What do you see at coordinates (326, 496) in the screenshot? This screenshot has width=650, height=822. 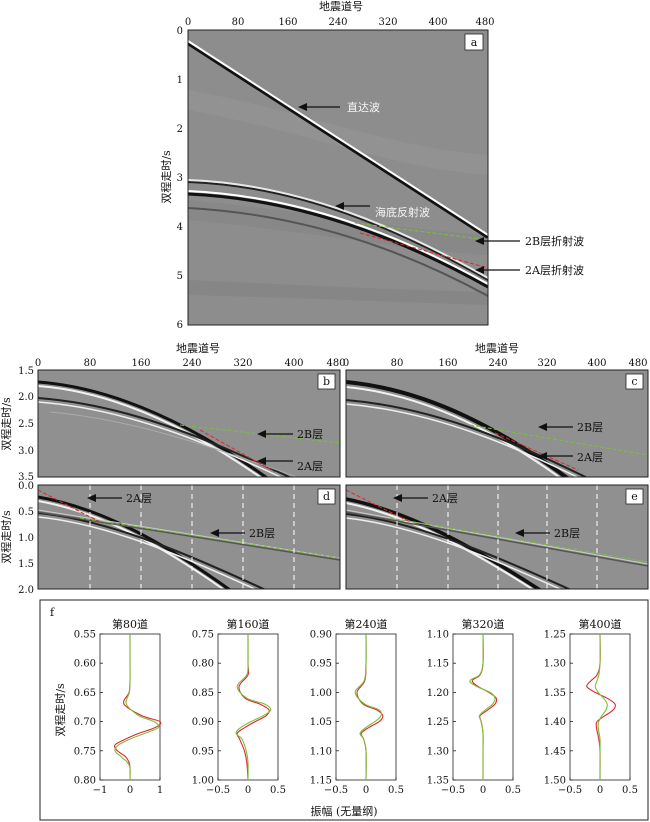 I see `panel-d-letter: d` at bounding box center [326, 496].